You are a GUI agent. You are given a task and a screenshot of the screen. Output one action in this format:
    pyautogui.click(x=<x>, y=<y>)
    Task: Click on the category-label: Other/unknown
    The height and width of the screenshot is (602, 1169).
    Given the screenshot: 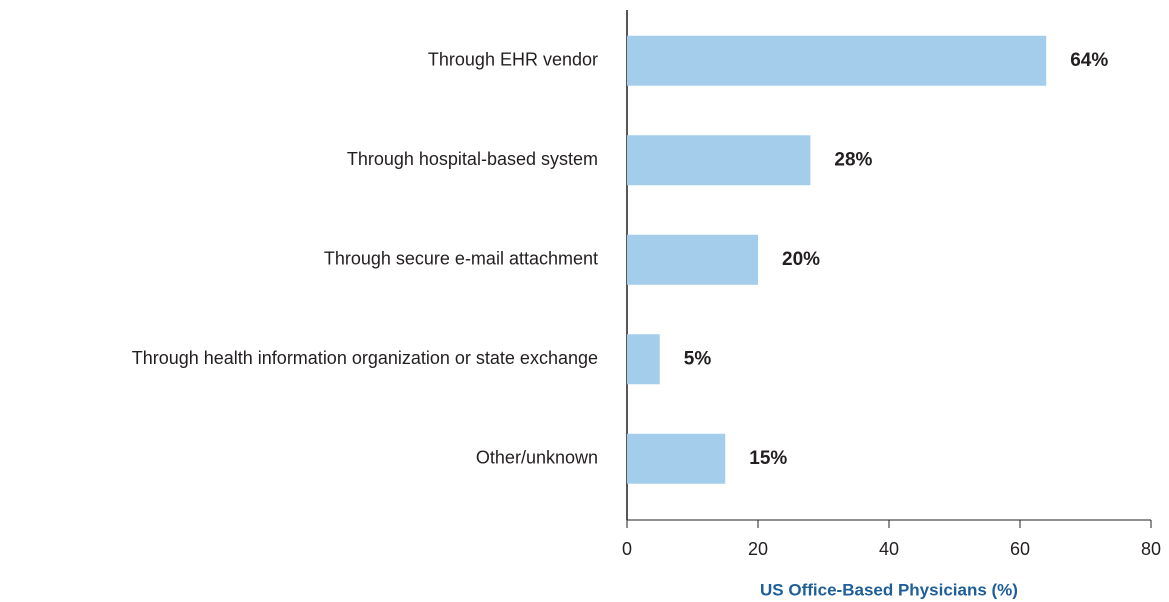 What is the action you would take?
    pyautogui.click(x=537, y=458)
    